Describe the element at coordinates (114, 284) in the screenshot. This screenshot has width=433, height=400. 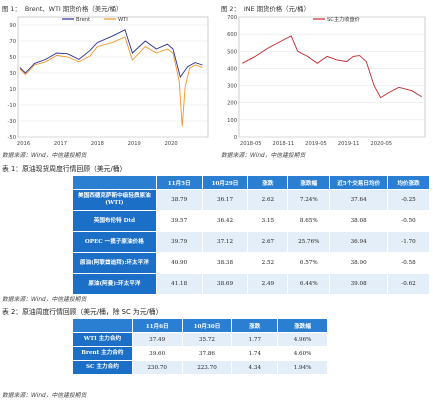
I see `row-label: 原油(阿曼):环太平洋` at that location.